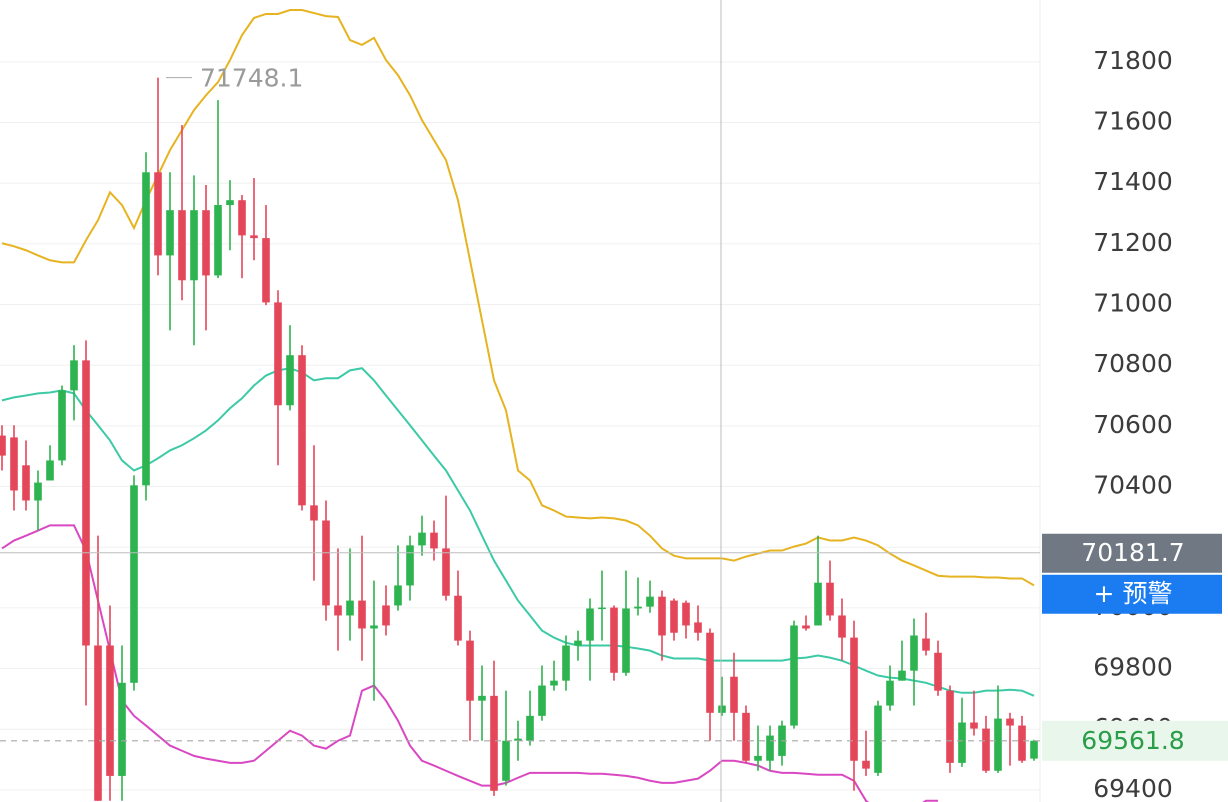 Image resolution: width=1228 pixels, height=802 pixels. What do you see at coordinates (1133, 667) in the screenshot?
I see `y-tick-label: 69800` at bounding box center [1133, 667].